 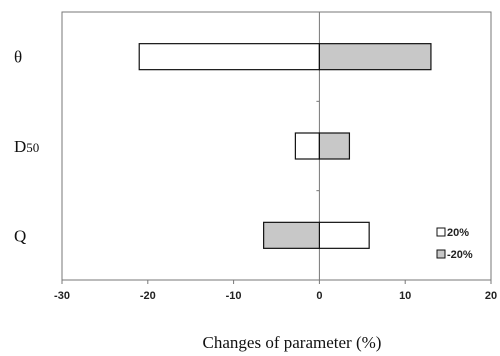 I want to click on x-axis-title: Changes of parameter (%), so click(x=292, y=342).